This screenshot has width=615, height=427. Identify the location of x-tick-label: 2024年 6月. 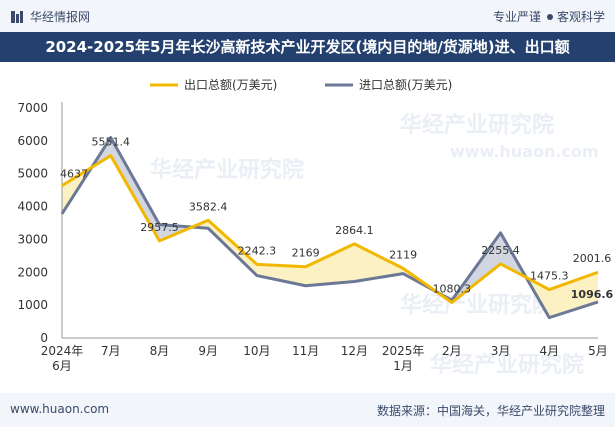
(62, 358).